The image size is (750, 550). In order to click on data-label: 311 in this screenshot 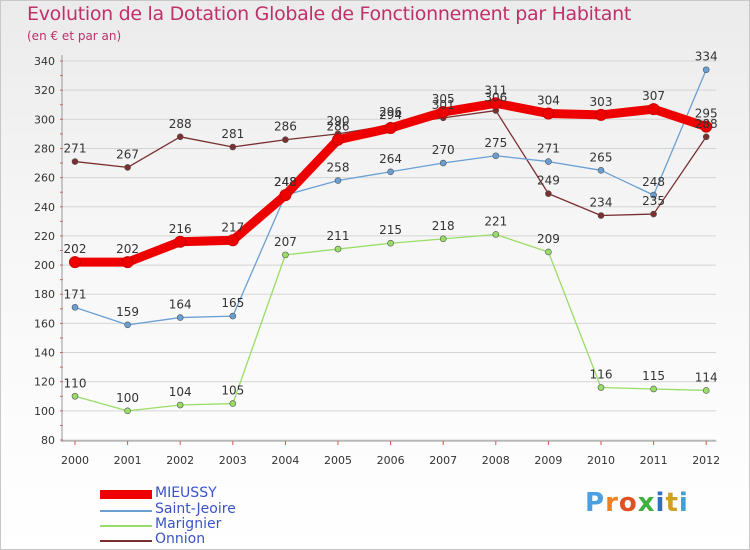, I will do `click(495, 90)`.